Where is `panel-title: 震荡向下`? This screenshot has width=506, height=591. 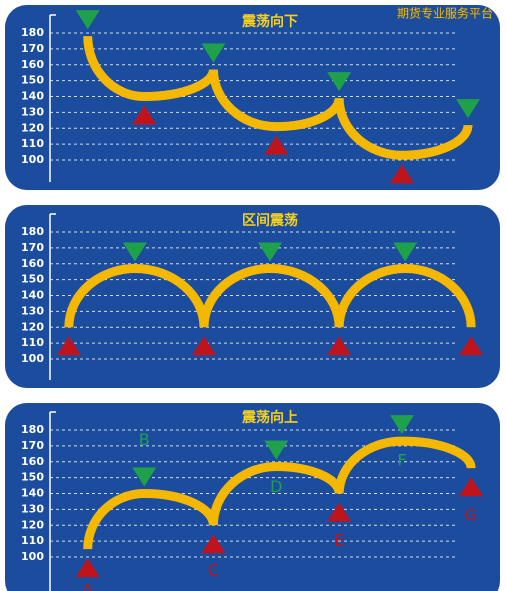 panel-title: 震荡向下 is located at coordinates (269, 21).